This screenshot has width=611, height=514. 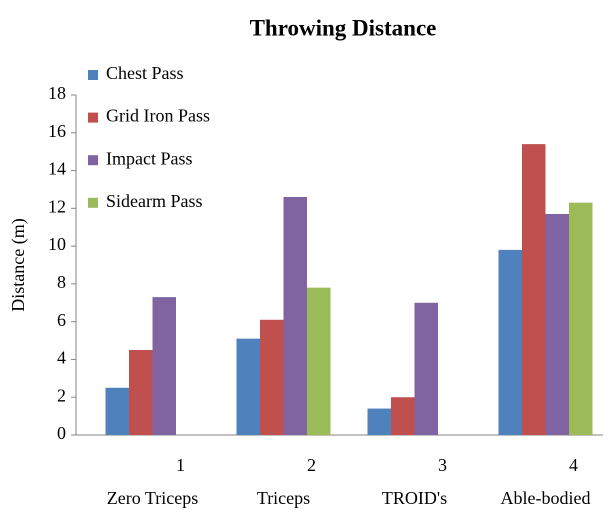 What do you see at coordinates (18, 264) in the screenshot?
I see `y-axis-title: Distance (m)` at bounding box center [18, 264].